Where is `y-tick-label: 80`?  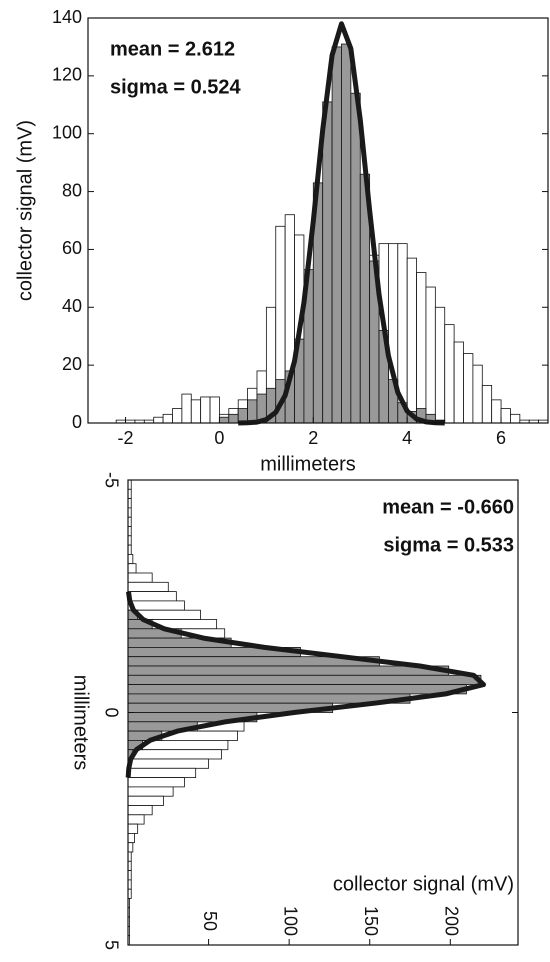 y-tick-label: 80 is located at coordinates (72, 190).